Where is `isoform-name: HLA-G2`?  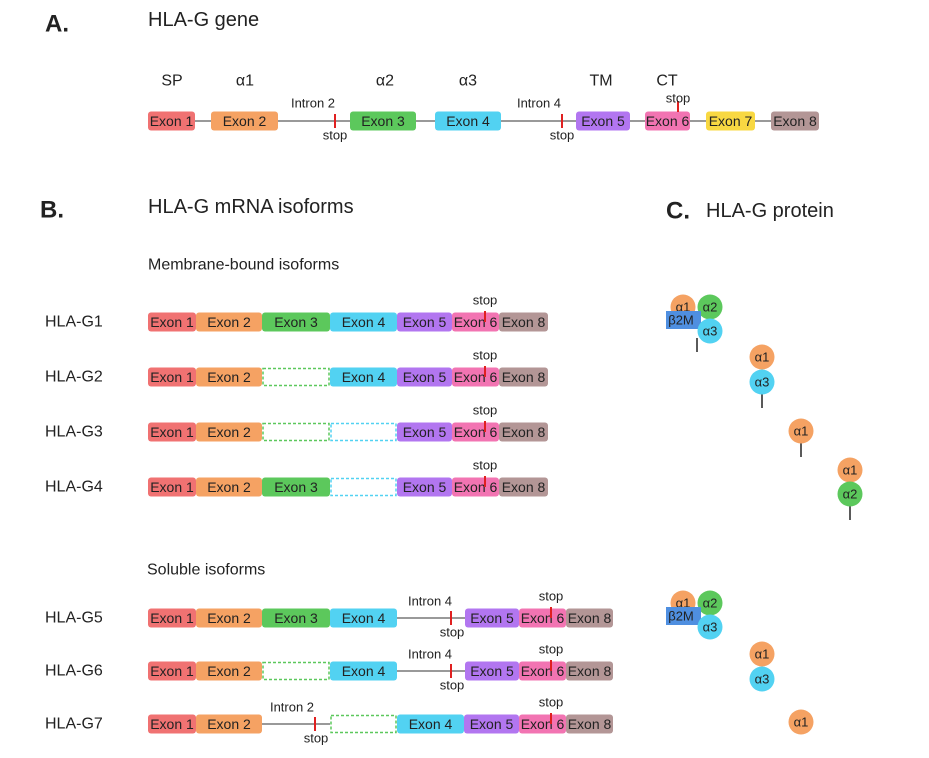 isoform-name: HLA-G2 is located at coordinates (74, 377).